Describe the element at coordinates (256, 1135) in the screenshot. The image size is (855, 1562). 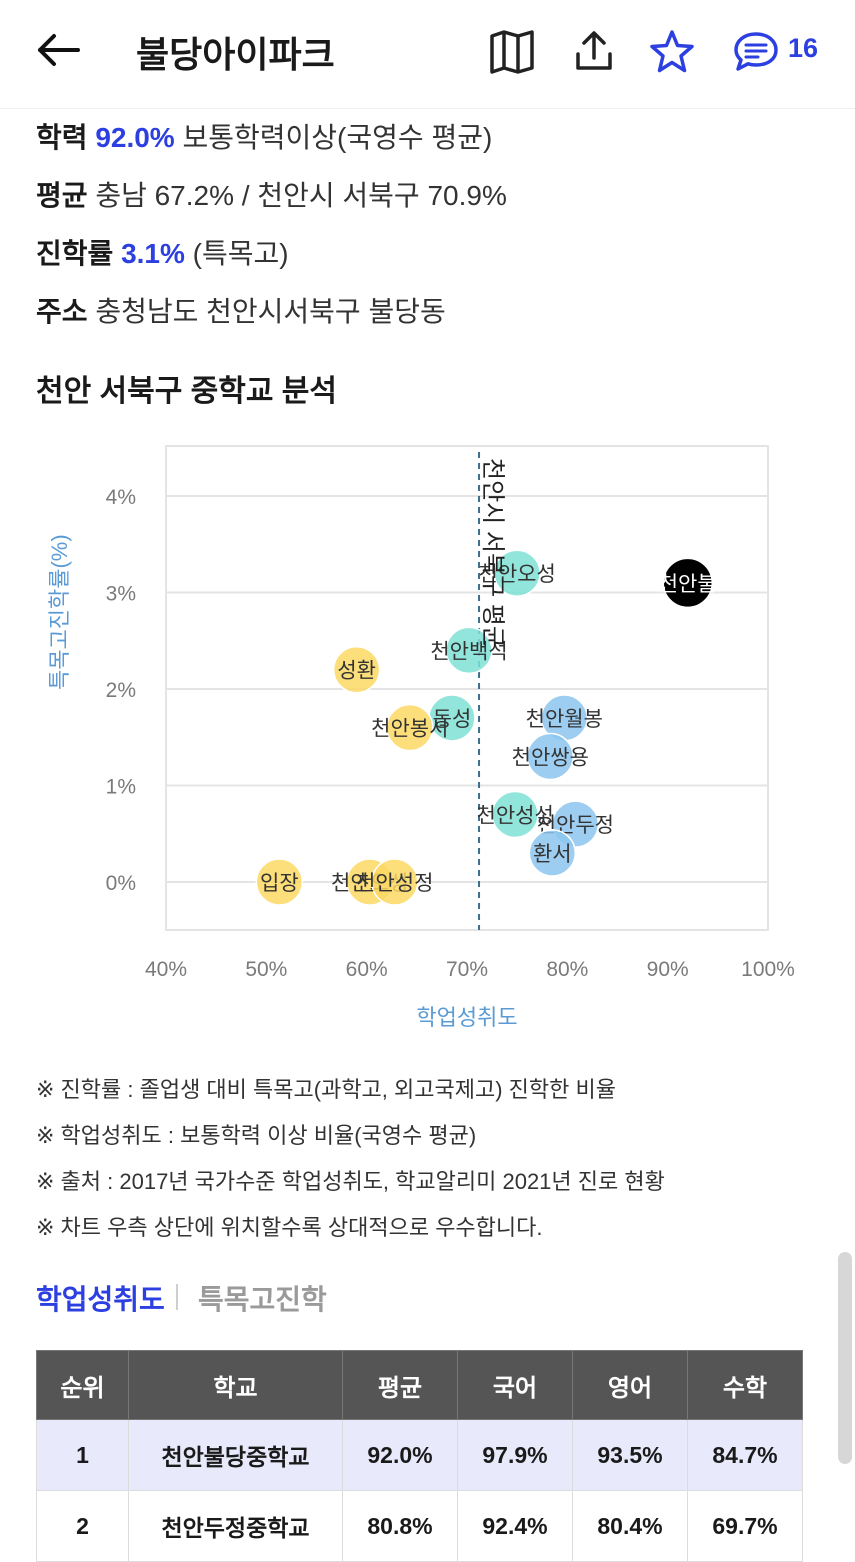
I see `note-achievement: ※ 학업성취도 : 보통학력 이상 비율(국영수 평균)` at that location.